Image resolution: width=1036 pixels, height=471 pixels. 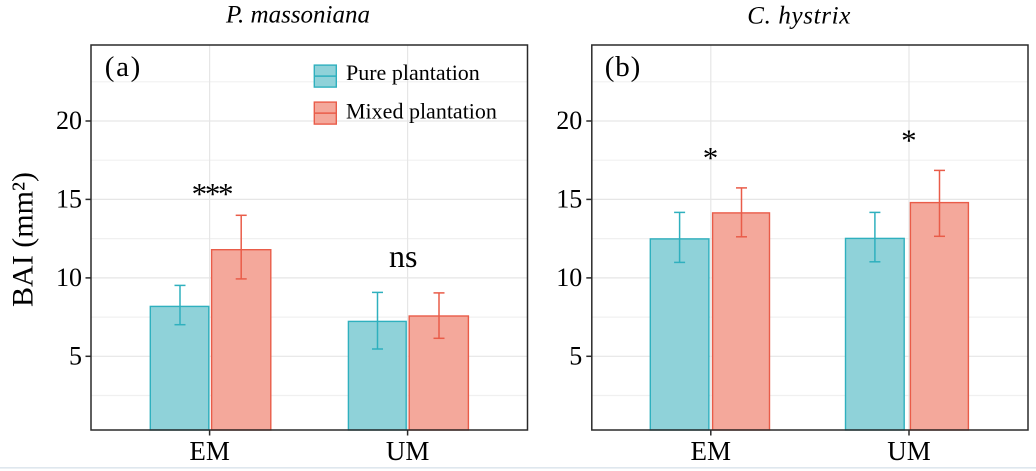 I want to click on svg-text: C. hystrix, so click(x=798, y=16).